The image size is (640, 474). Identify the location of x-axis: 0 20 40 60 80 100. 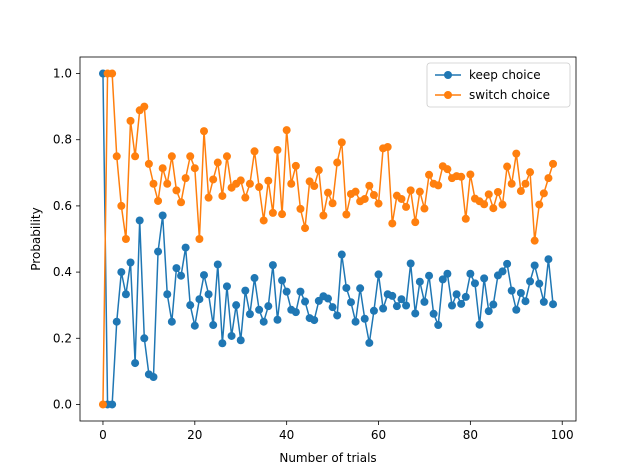
(336, 431).